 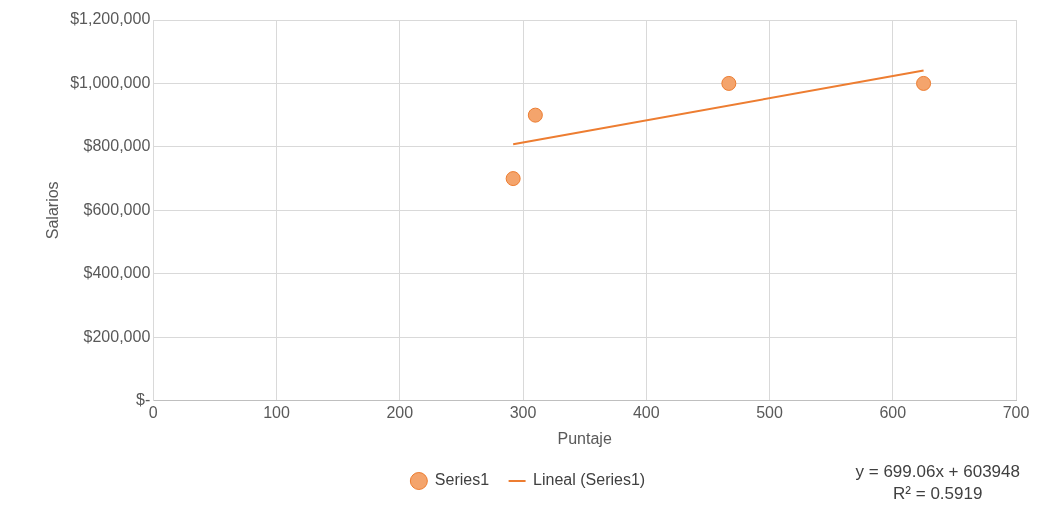 I want to click on x-tick-label: 300, so click(x=523, y=412).